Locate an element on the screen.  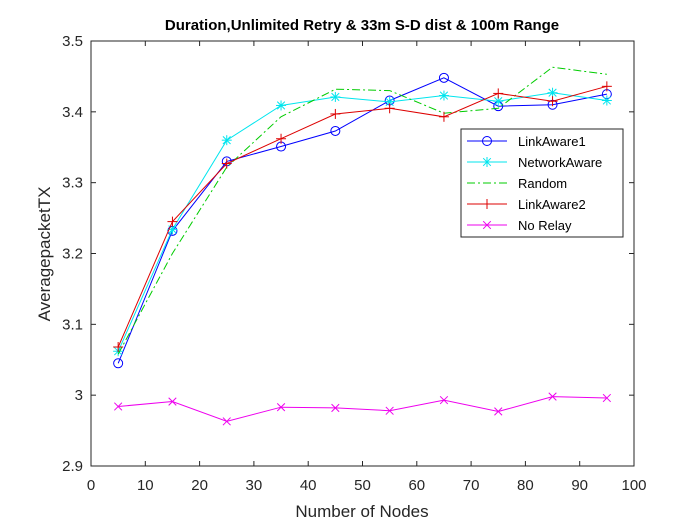
x-tick-label: 70 is located at coordinates (471, 485).